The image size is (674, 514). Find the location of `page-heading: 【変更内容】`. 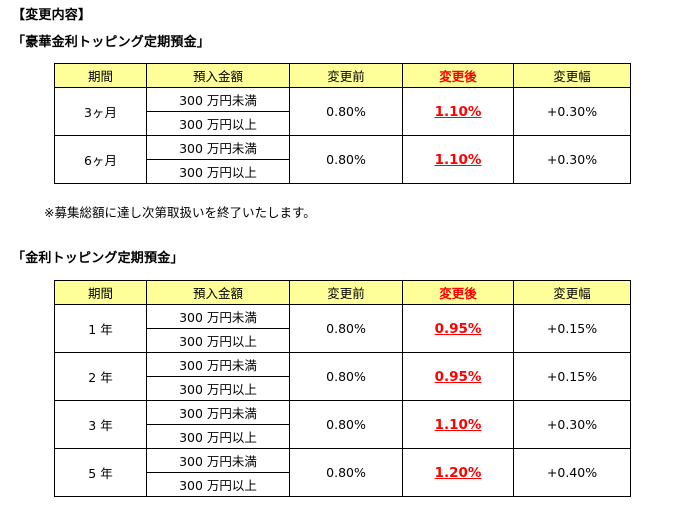

page-heading: 【変更内容】 is located at coordinates (52, 15).